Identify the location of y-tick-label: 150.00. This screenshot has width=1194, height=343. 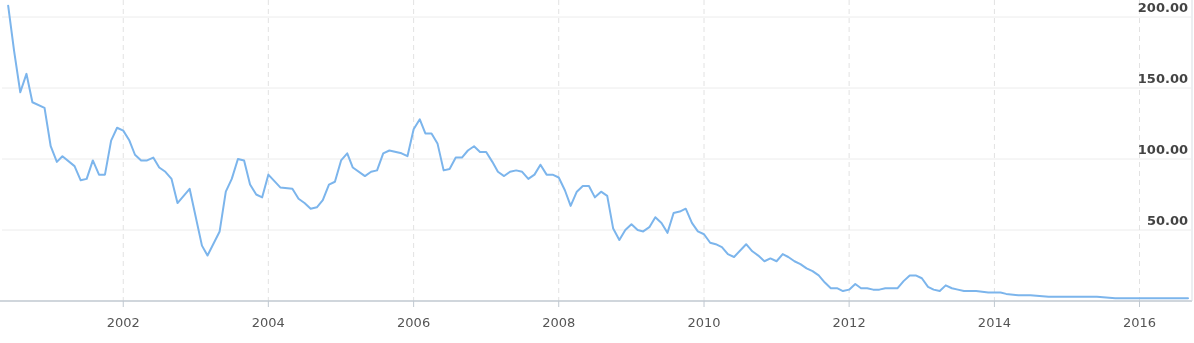
(1162, 79).